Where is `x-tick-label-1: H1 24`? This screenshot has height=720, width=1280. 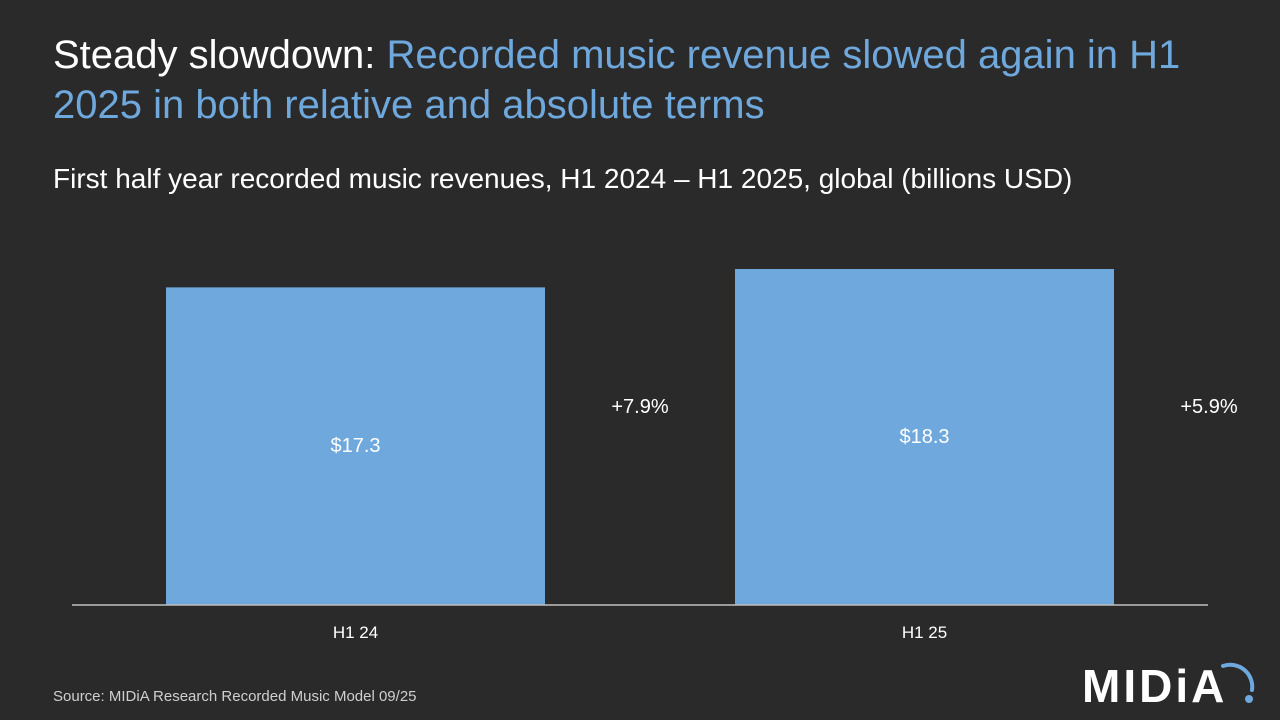 x-tick-label-1: H1 24 is located at coordinates (355, 632).